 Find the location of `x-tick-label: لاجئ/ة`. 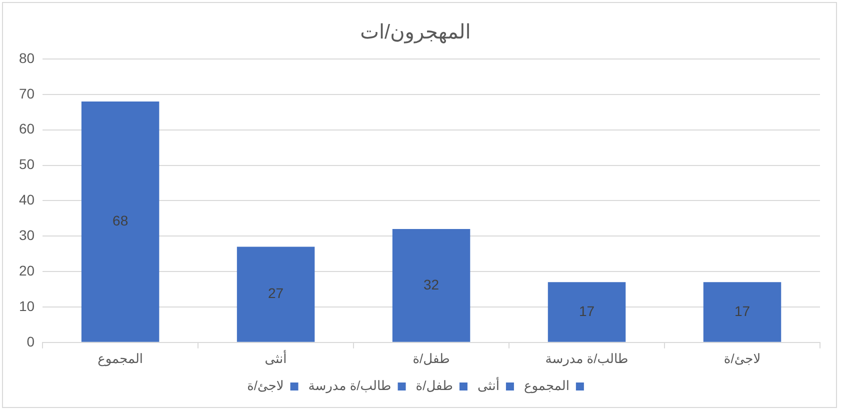

x-tick-label: لاجئ/ة is located at coordinates (742, 358).